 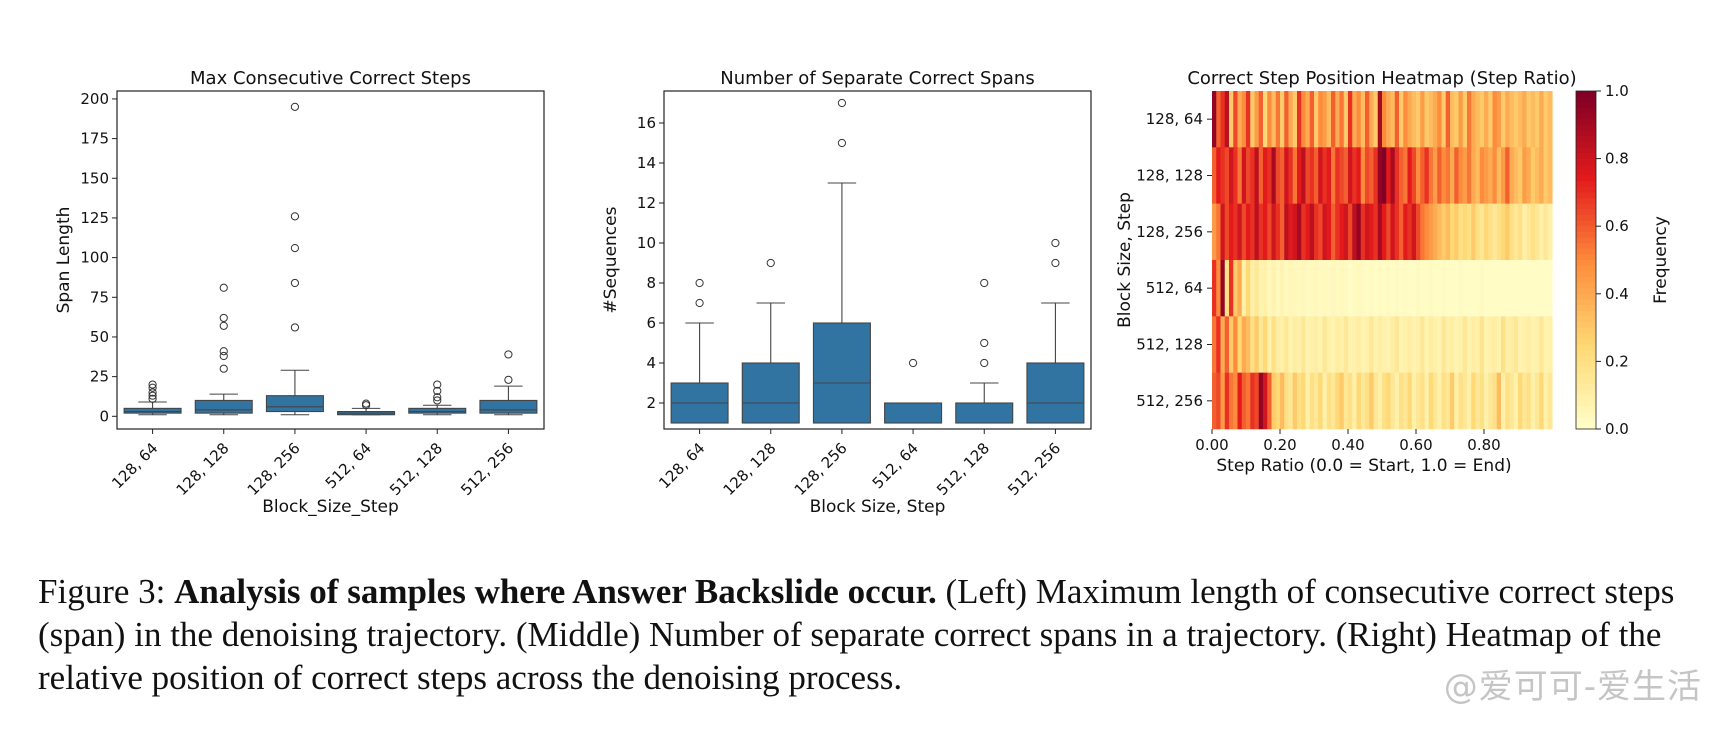 I want to click on box, so click(x=508, y=406).